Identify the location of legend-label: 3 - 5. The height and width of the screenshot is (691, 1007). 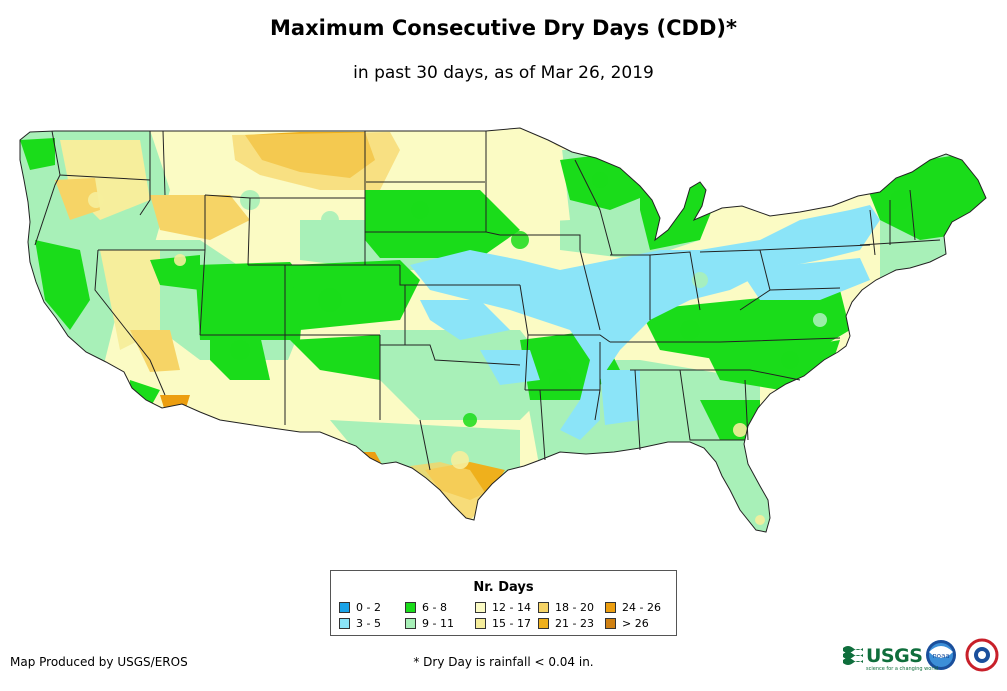
(368, 623).